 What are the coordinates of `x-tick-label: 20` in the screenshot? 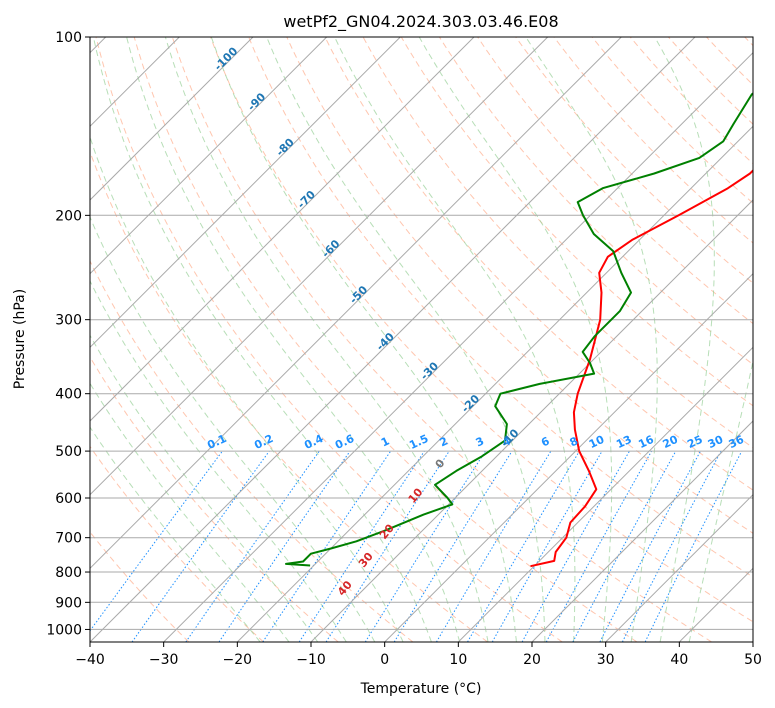 It's located at (532, 660).